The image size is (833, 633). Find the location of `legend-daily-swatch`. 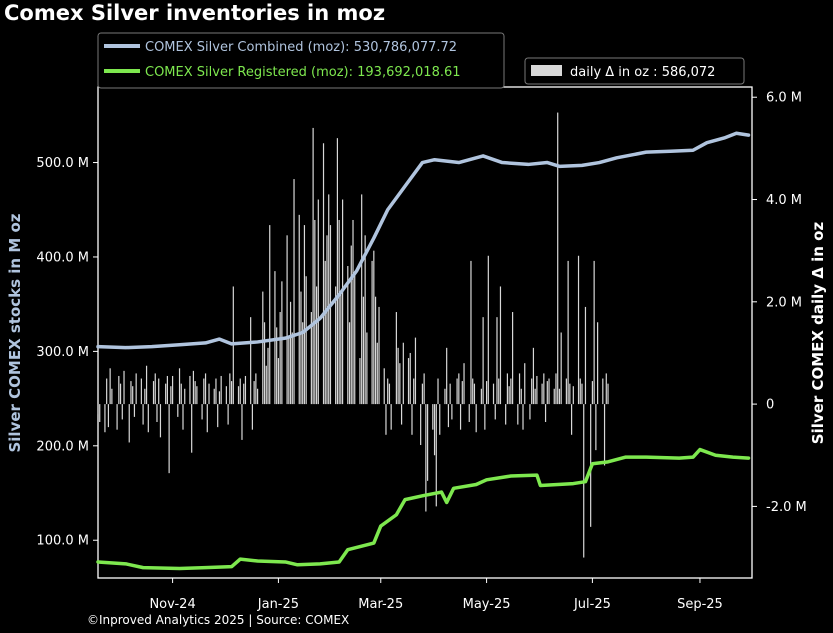

legend-daily-swatch is located at coordinates (546, 70).